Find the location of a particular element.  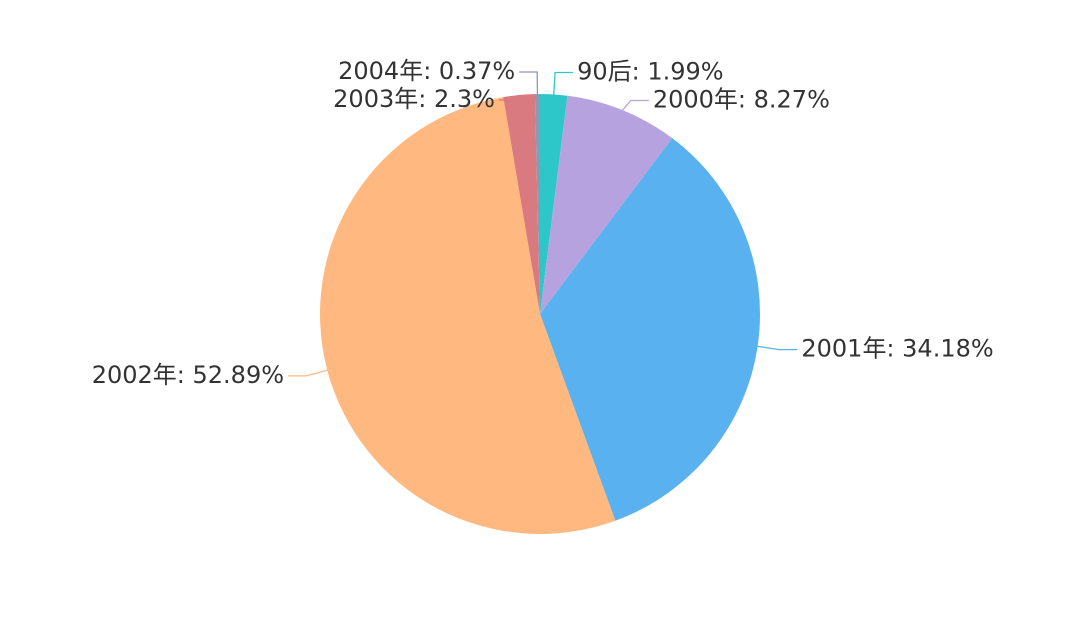

data-label: 2002年: 52.89% is located at coordinates (188, 375).